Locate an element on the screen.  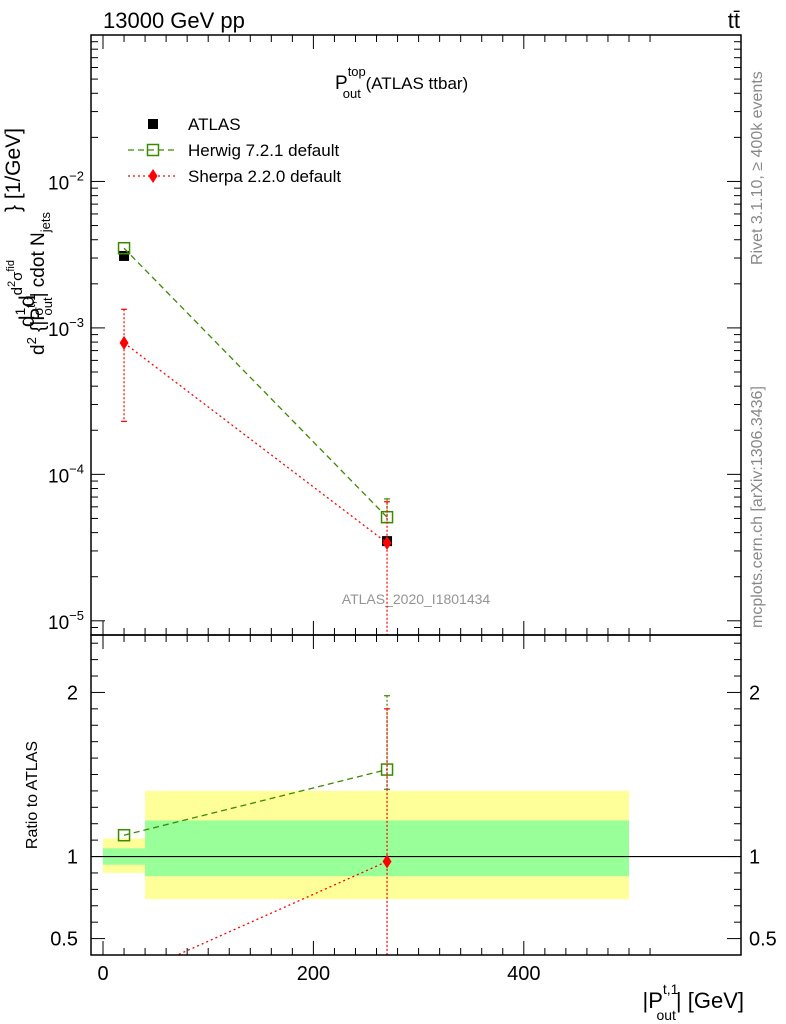
plot-title: Ptop out (ATLAS ttbar) is located at coordinates (401, 82).